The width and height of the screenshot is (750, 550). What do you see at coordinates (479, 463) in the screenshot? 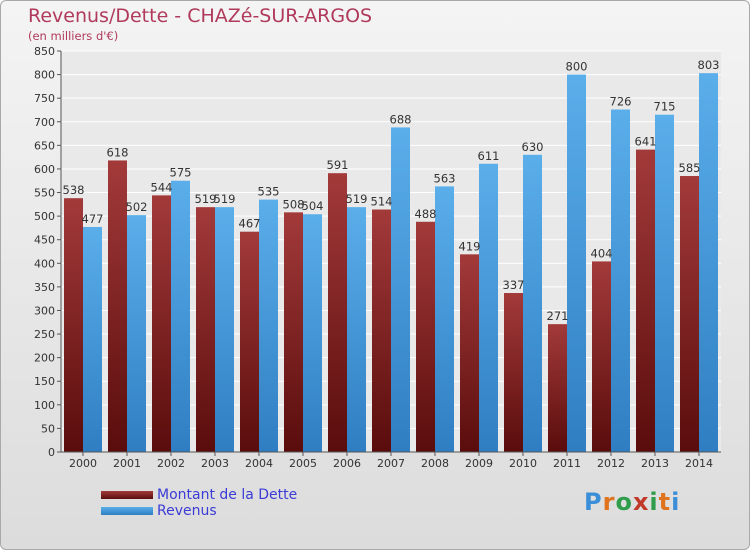
I see `x-tick-label-2009: 2009` at bounding box center [479, 463].